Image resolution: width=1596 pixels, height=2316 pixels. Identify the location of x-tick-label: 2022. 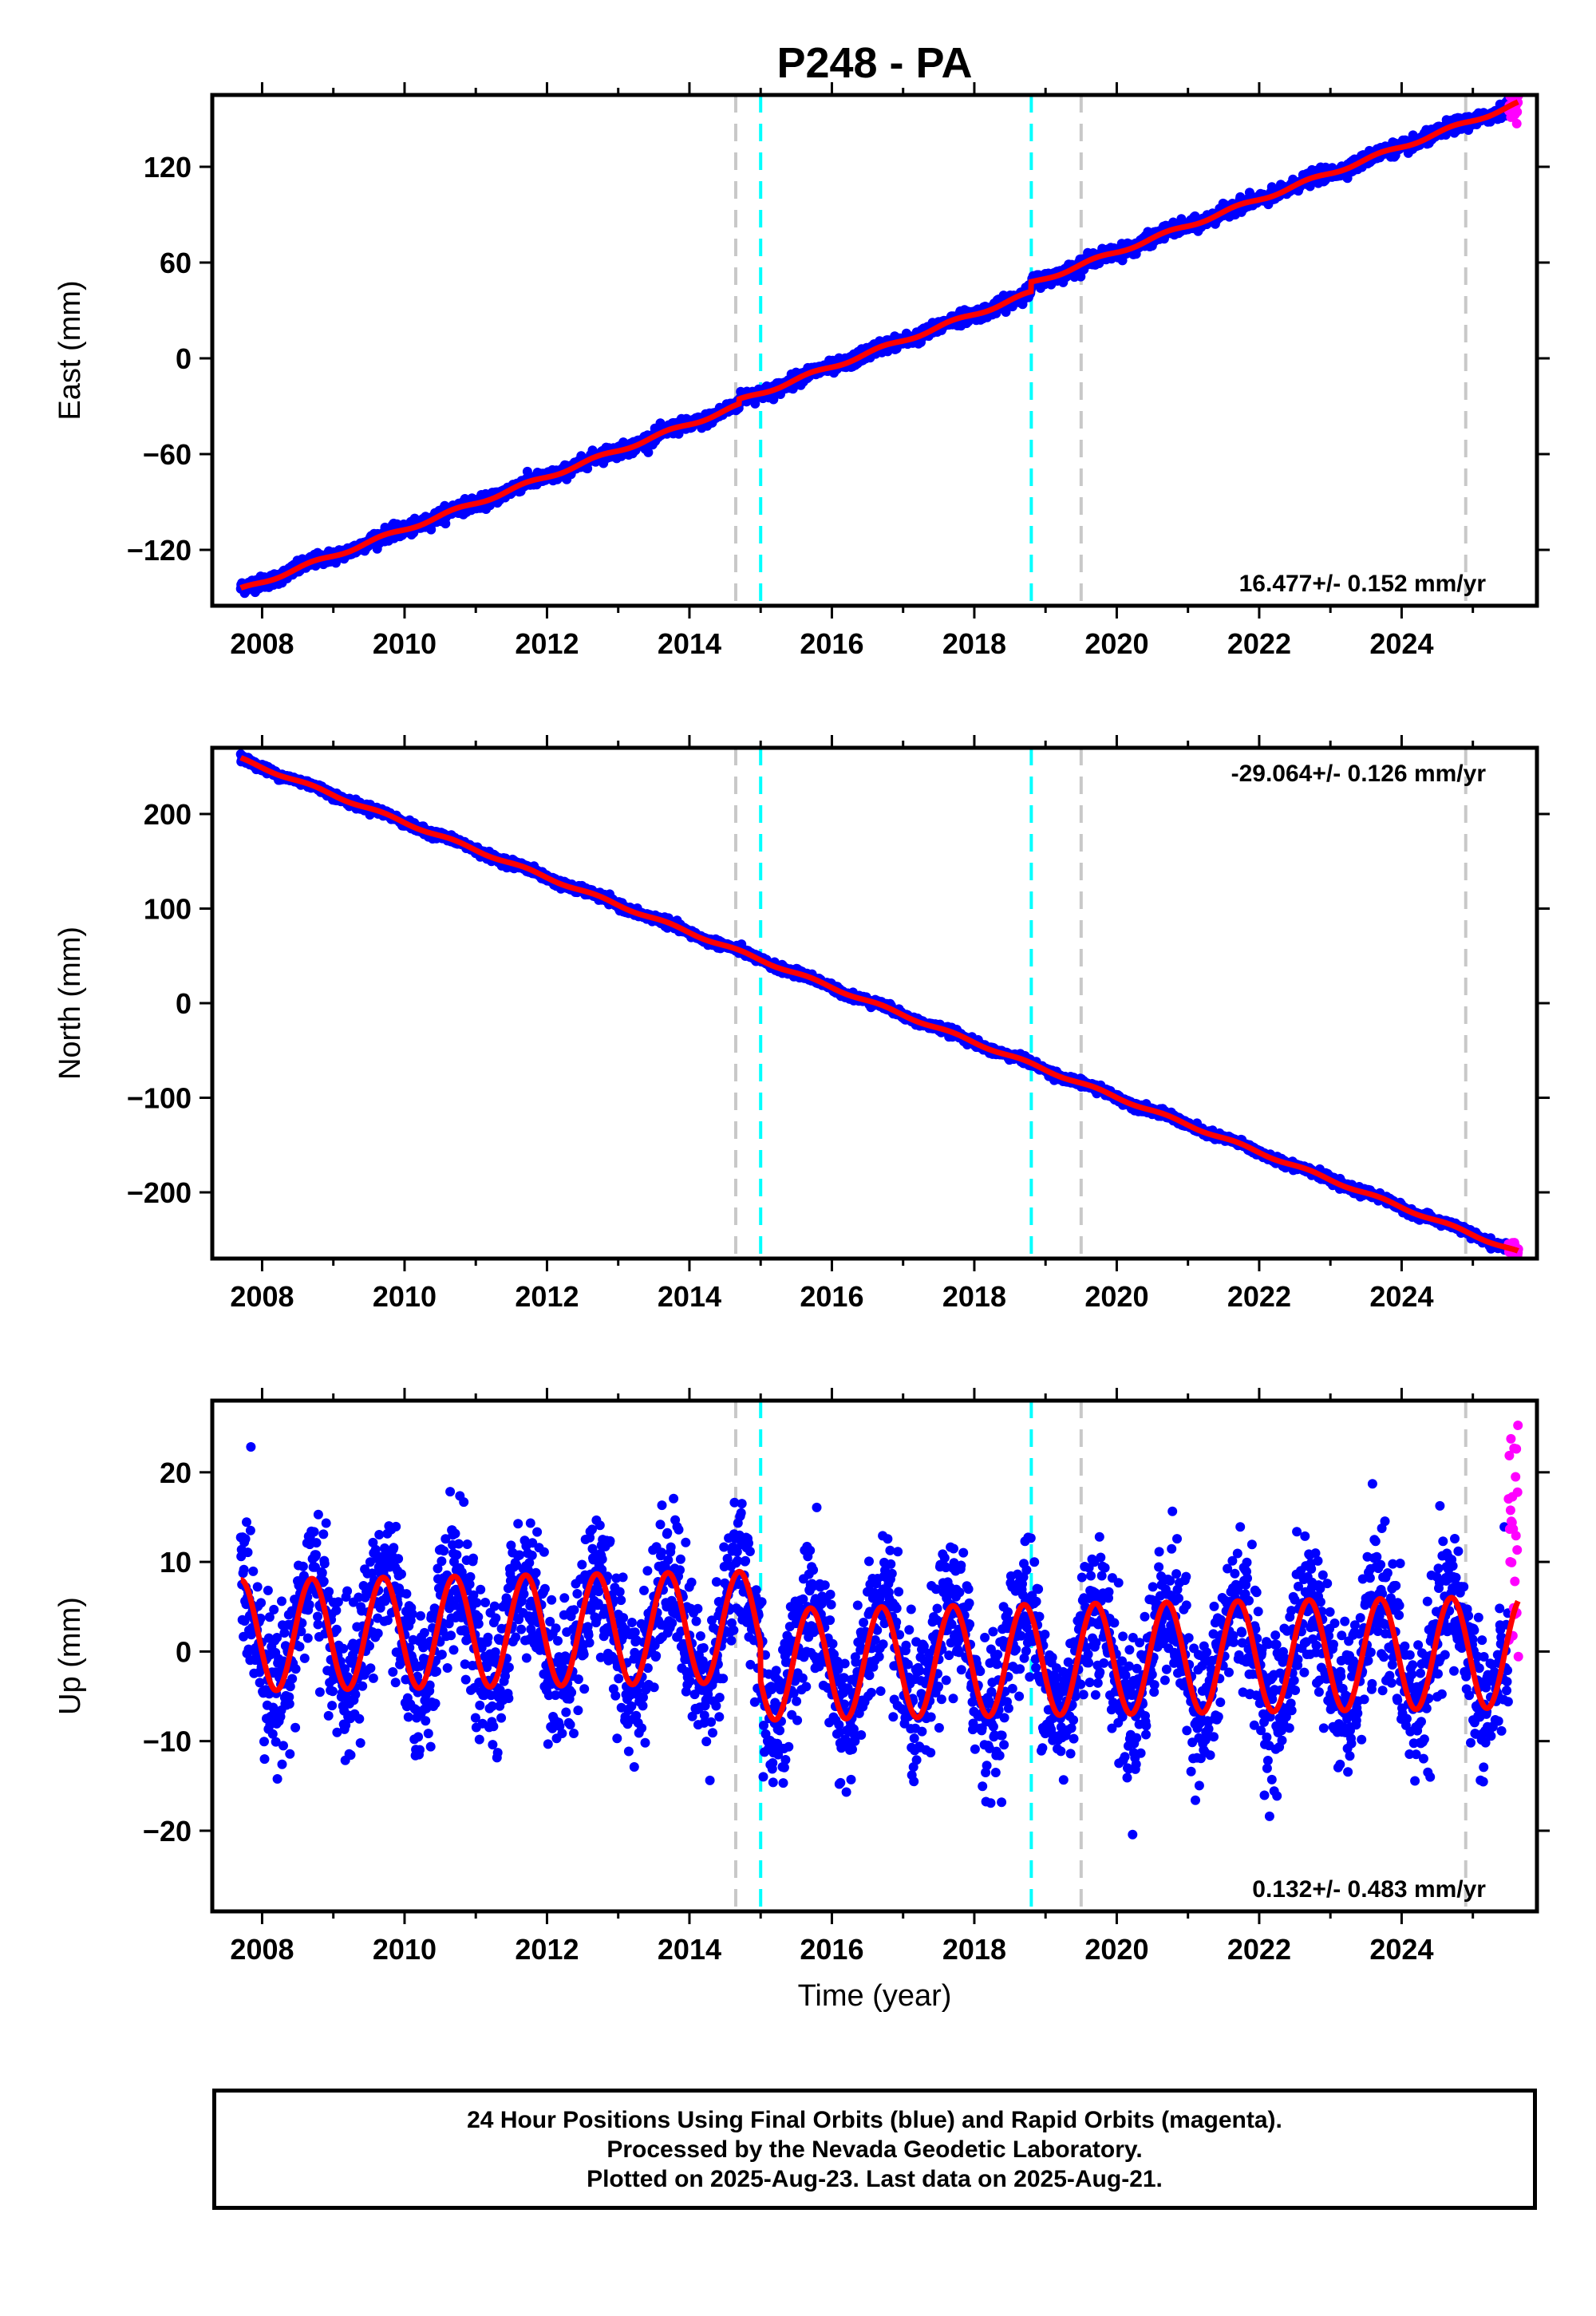
(1259, 643).